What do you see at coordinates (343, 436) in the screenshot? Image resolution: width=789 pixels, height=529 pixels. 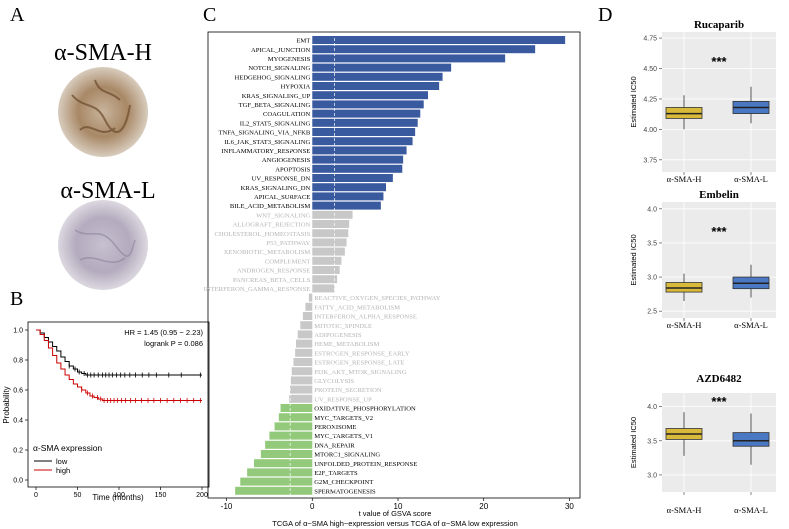 I see `gsva-bar-label: MYC_TARGETS_V1` at bounding box center [343, 436].